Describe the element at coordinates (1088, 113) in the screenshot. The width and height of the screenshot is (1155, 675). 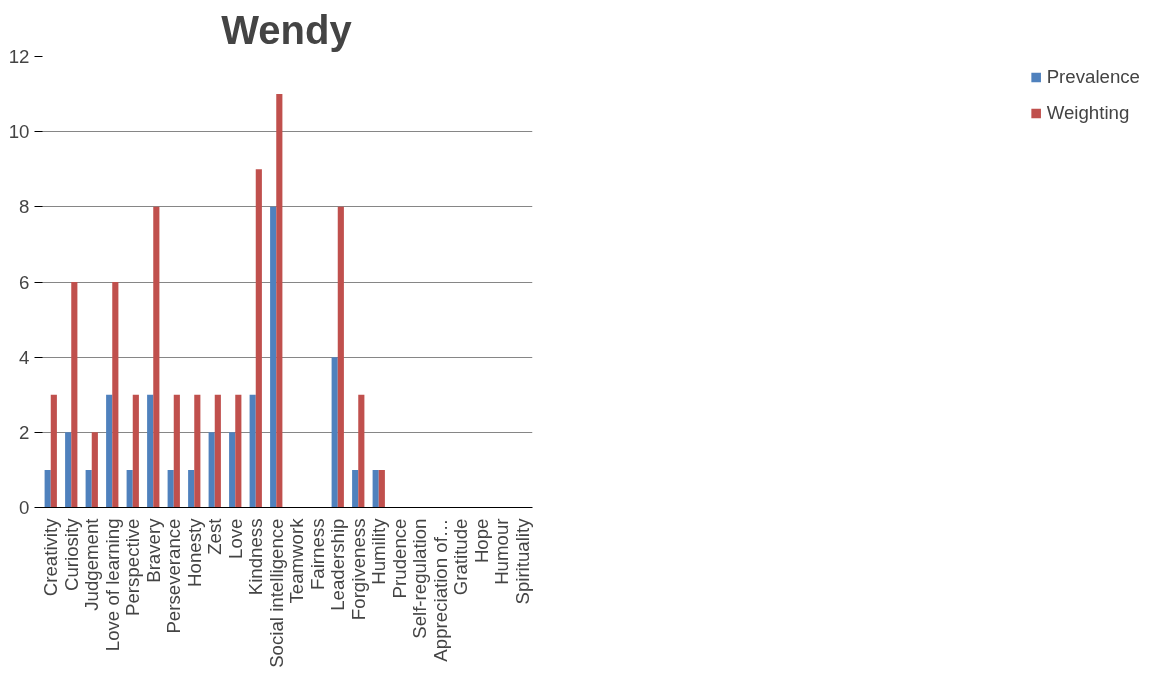
I see `legend-label: Weighting` at that location.